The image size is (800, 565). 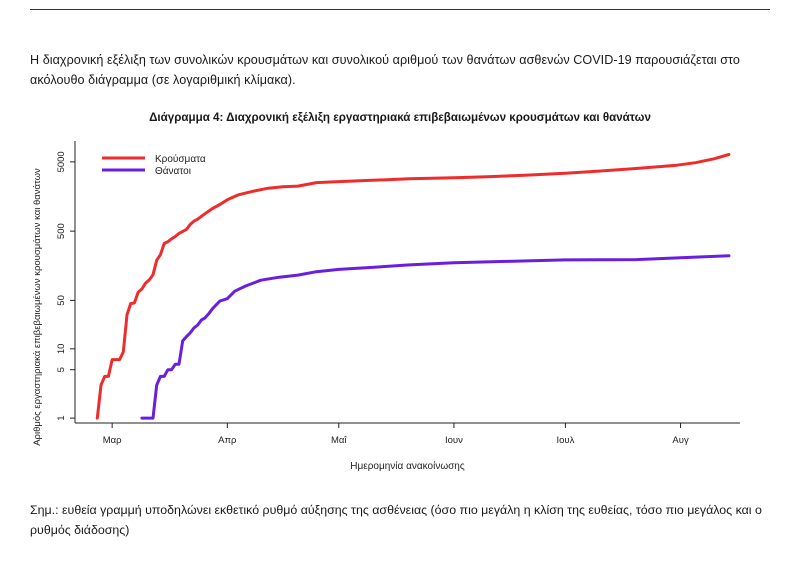 I want to click on x-axis-label: Ημερομηνία ανακοίνωσης, so click(x=407, y=466).